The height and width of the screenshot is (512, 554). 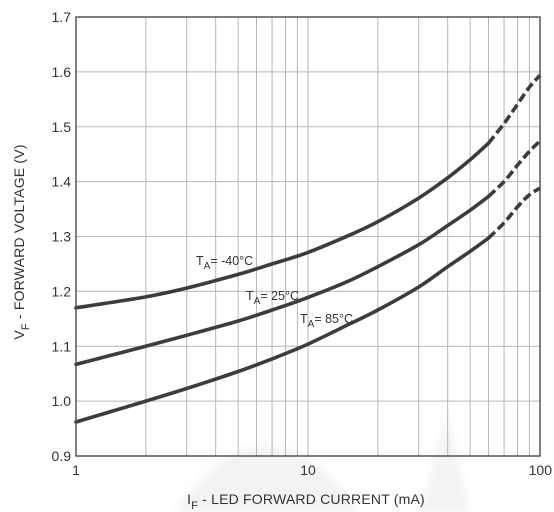 I want to click on y-tick-label: 1.4, so click(x=62, y=182).